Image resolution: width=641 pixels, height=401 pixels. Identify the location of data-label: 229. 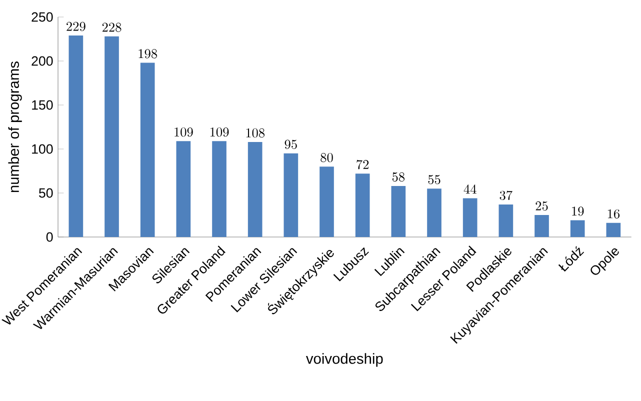
(76, 27).